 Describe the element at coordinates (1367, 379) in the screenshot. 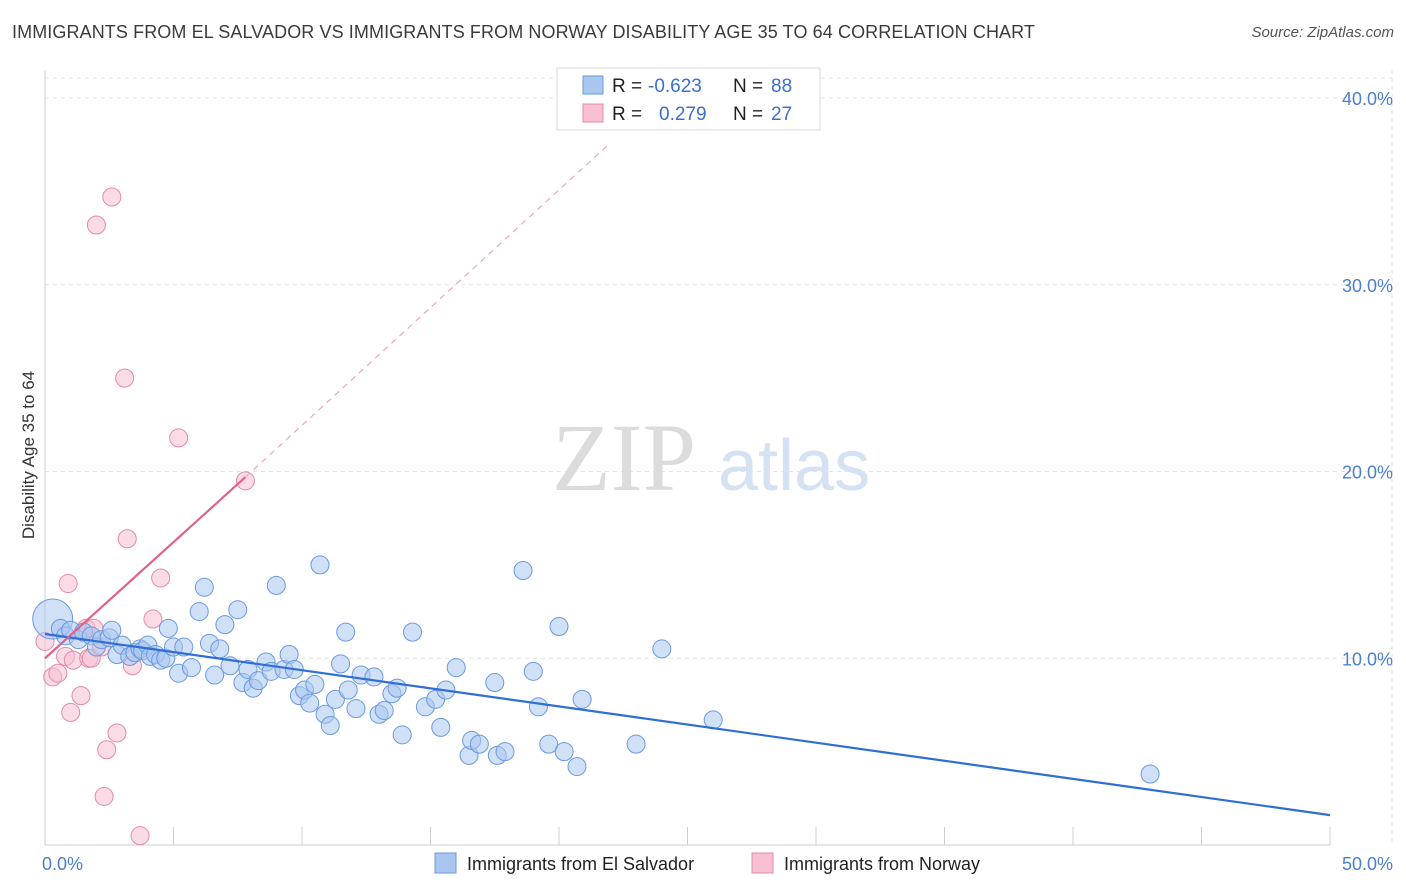

I see `y-tick-labels: 10.0% 20.0% 30.0% 40.0%` at that location.